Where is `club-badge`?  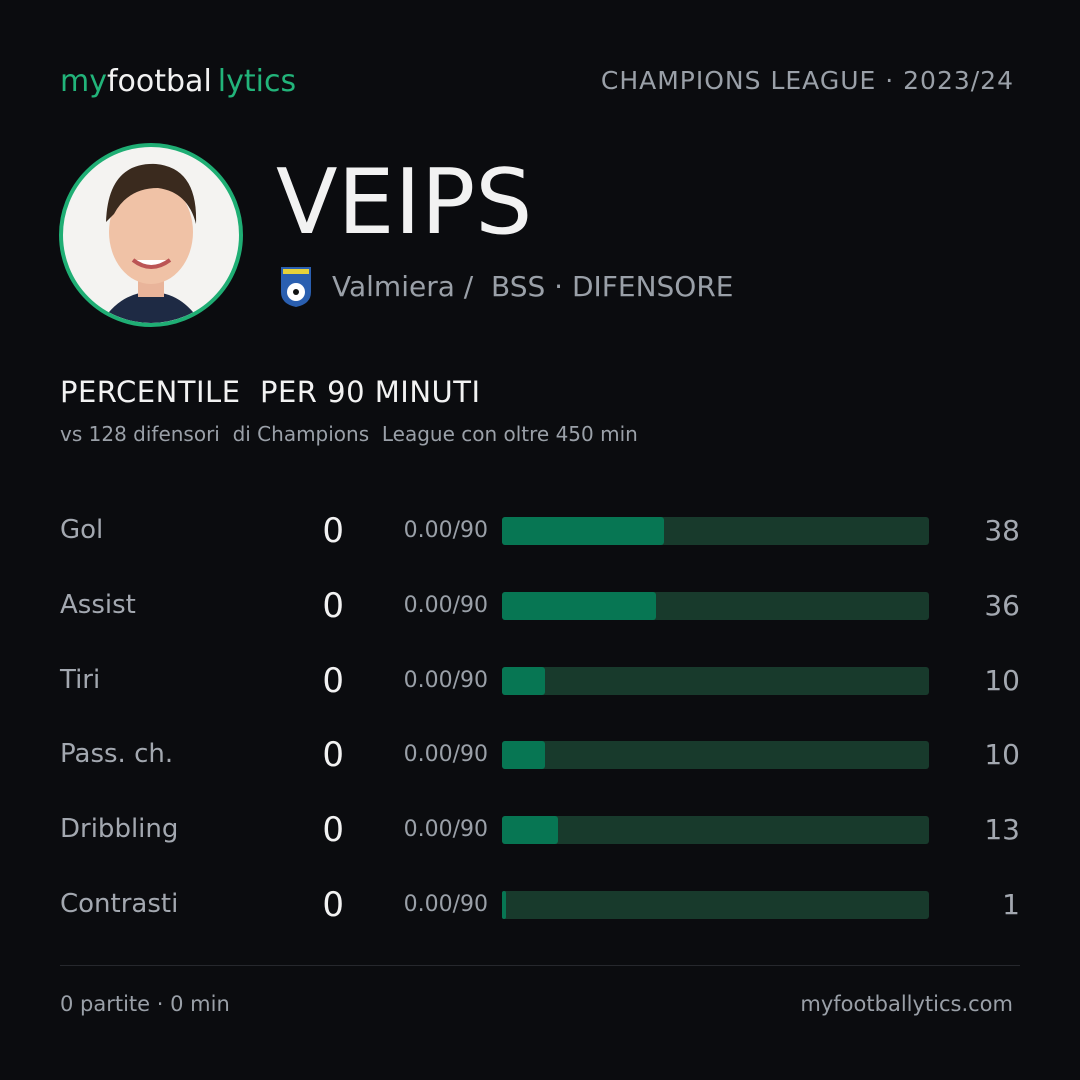 club-badge is located at coordinates (296, 287).